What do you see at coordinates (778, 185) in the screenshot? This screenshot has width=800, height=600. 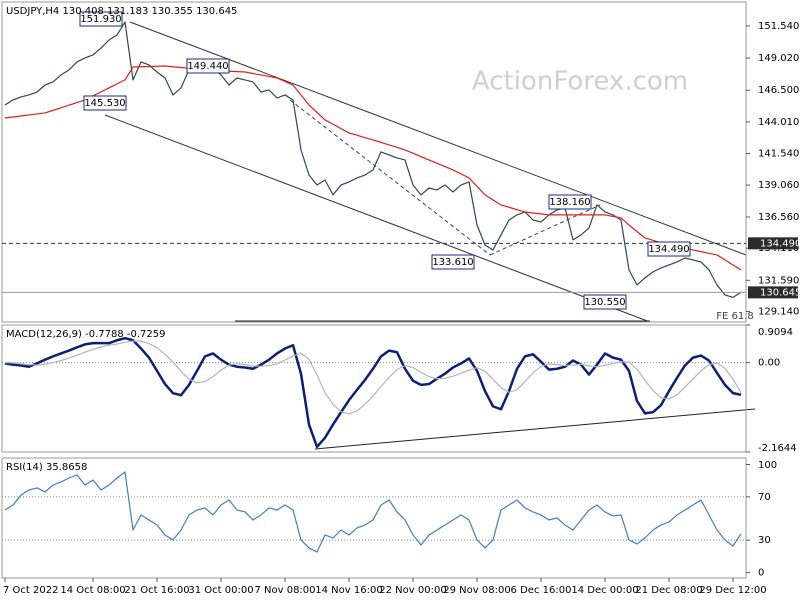 I see `y-tick-label: 139.060` at bounding box center [778, 185].